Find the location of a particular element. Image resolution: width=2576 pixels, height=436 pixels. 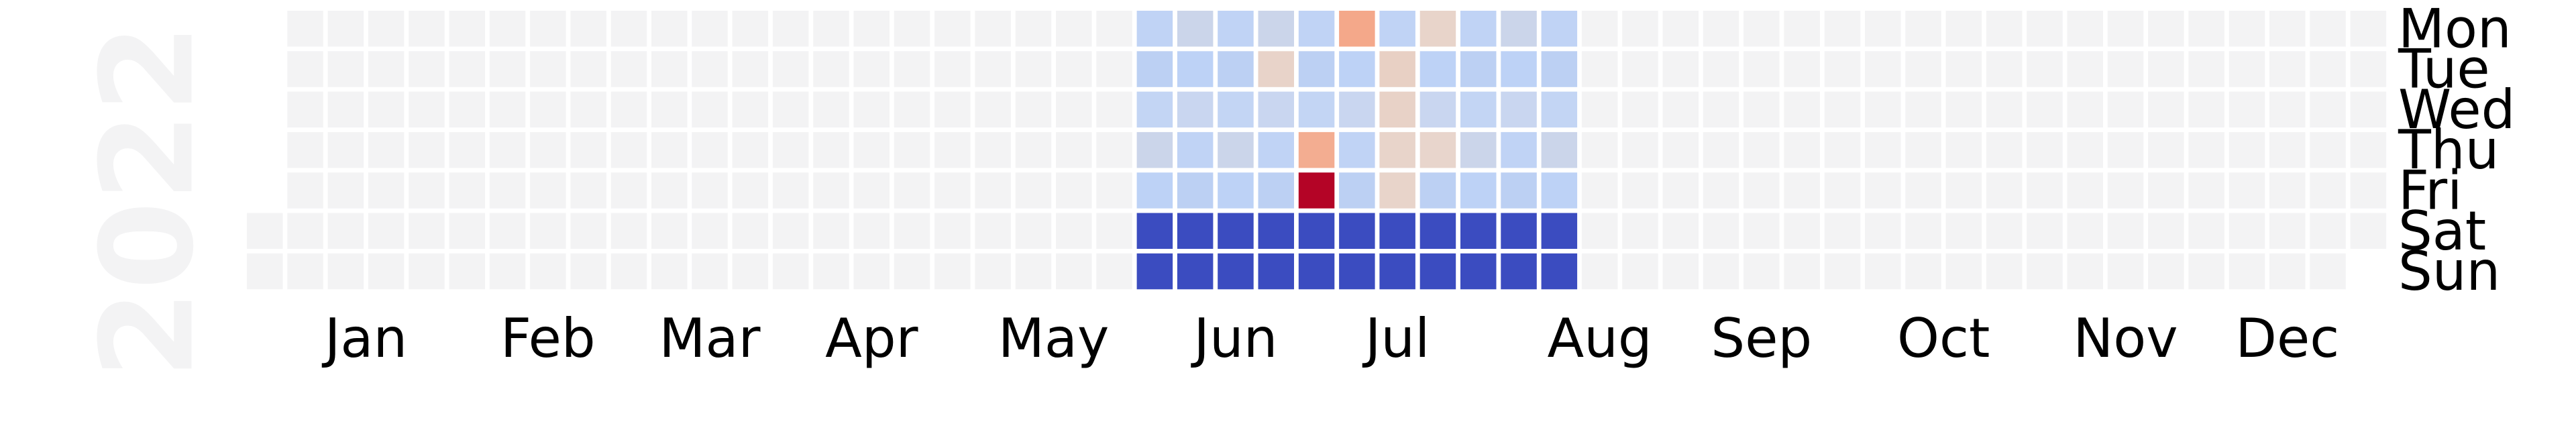

month-label: Sep is located at coordinates (1761, 338).